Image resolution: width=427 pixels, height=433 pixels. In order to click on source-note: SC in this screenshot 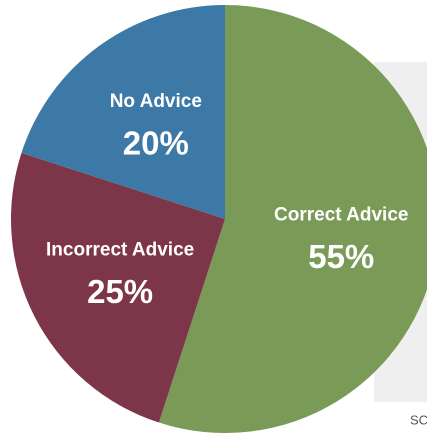, I will do `click(418, 419)`.